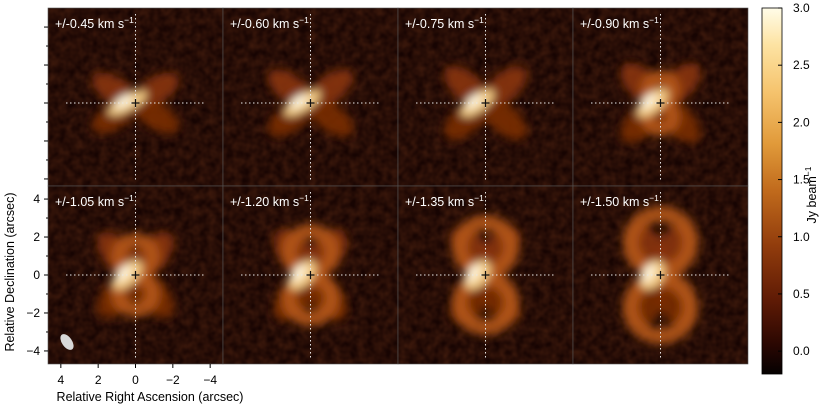  I want to click on panel-velocity-label: +/-0.45 km s−1, so click(94, 23).